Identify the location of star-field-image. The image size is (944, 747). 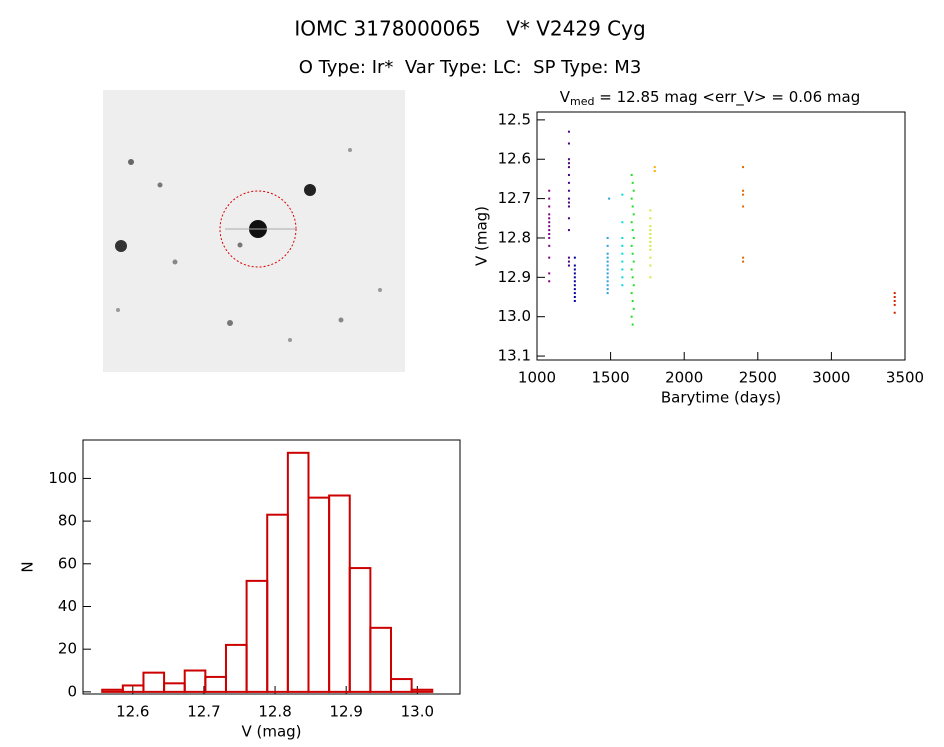
(254, 231).